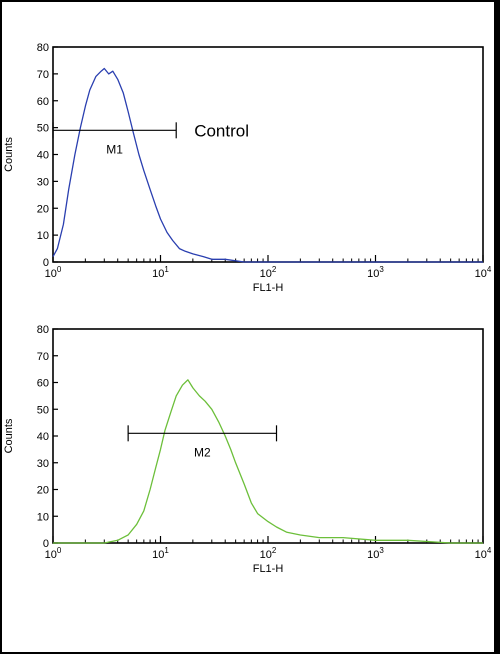  What do you see at coordinates (202, 452) in the screenshot?
I see `marker-label: M2` at bounding box center [202, 452].